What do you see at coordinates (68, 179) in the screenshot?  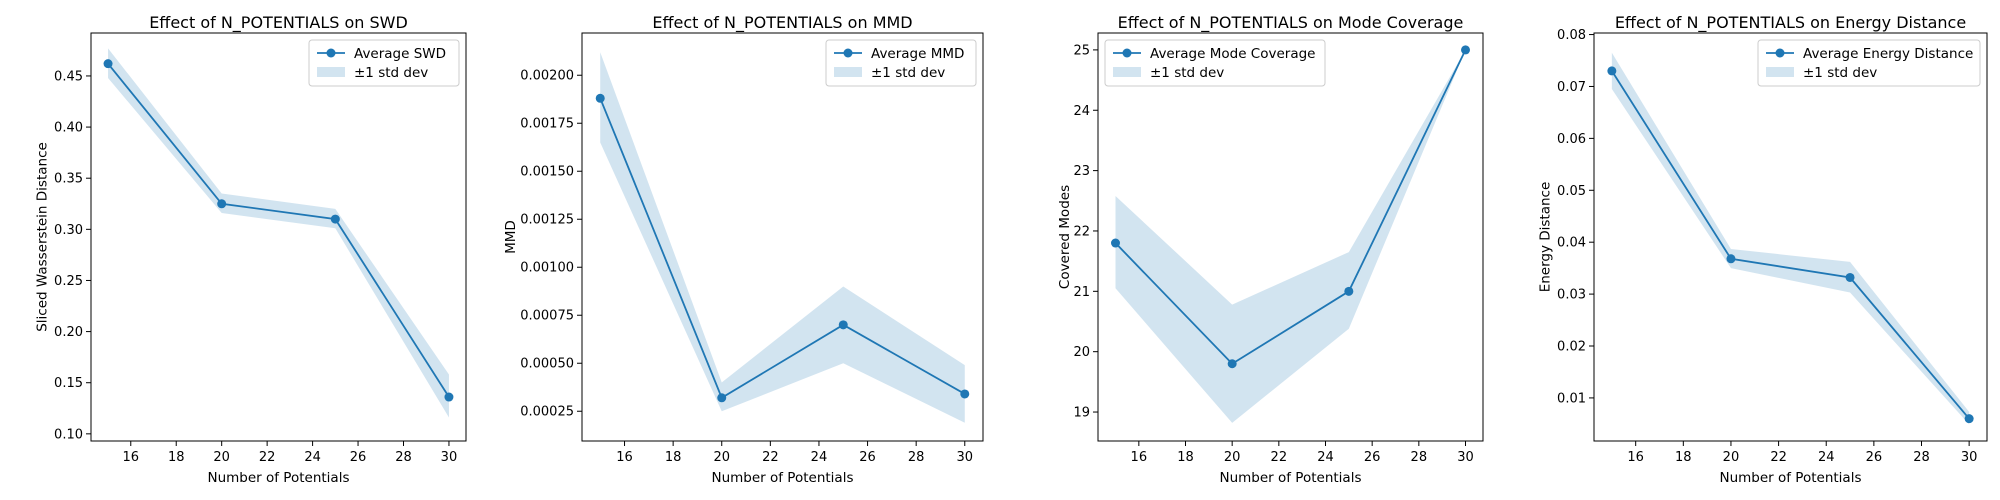 I see `y-tick-label: 0.35` at bounding box center [68, 179].